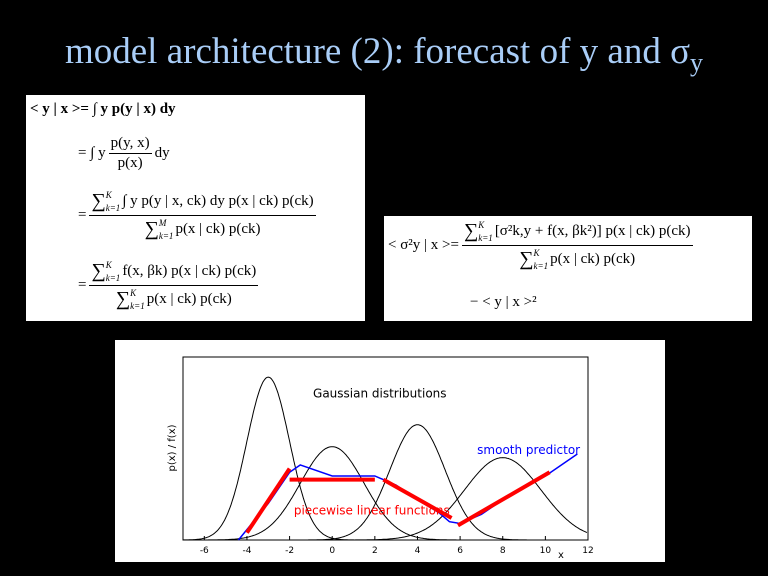  What do you see at coordinates (246, 551) in the screenshot?
I see `x-tick-label: -4` at bounding box center [246, 551].